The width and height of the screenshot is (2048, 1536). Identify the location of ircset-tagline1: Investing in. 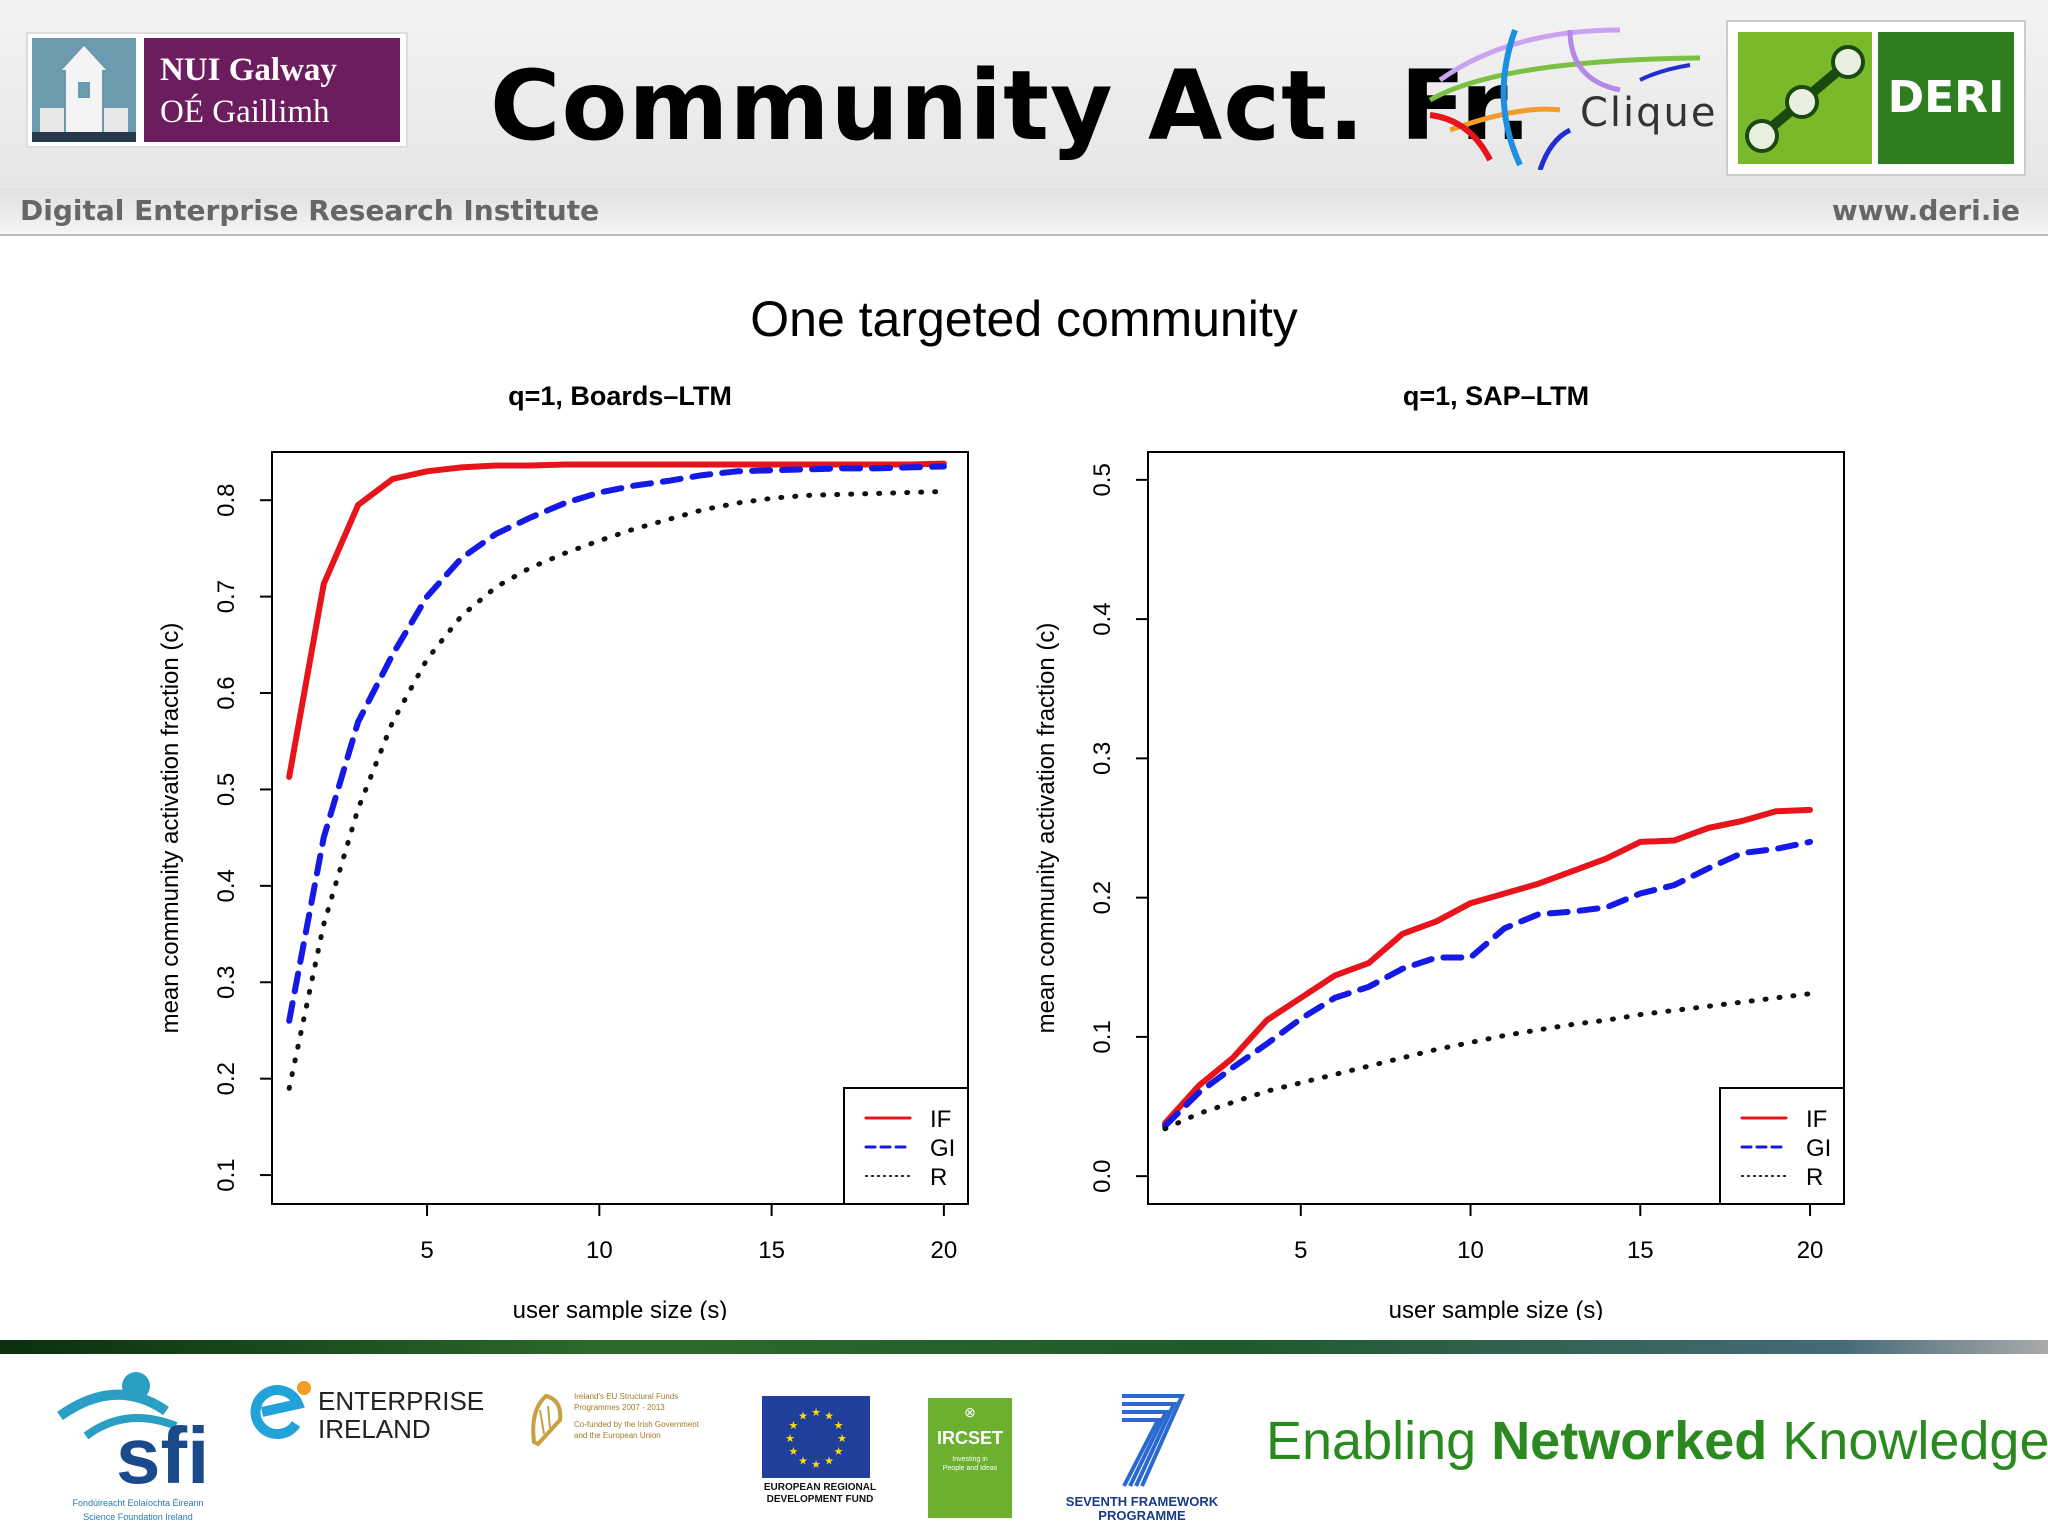
(970, 1459).